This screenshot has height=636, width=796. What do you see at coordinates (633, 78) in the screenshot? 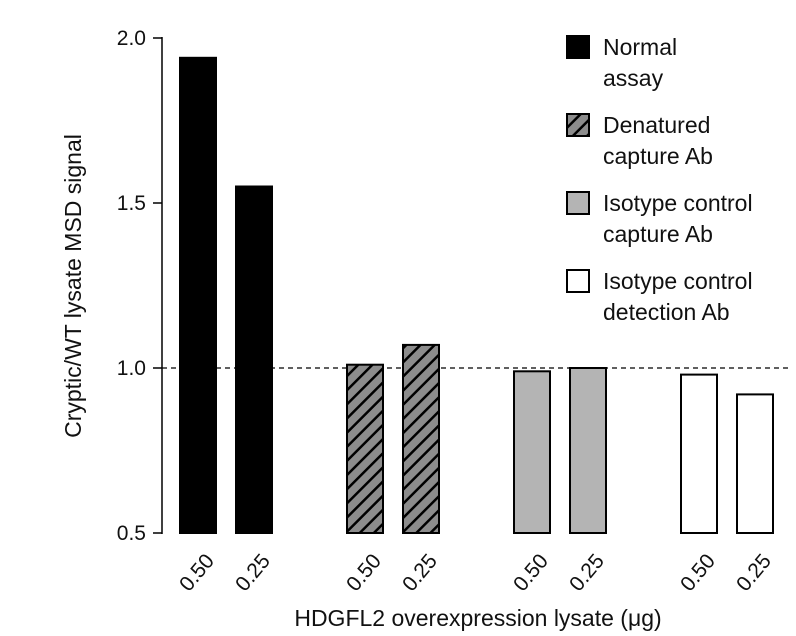
I see `legend-label: assay` at bounding box center [633, 78].